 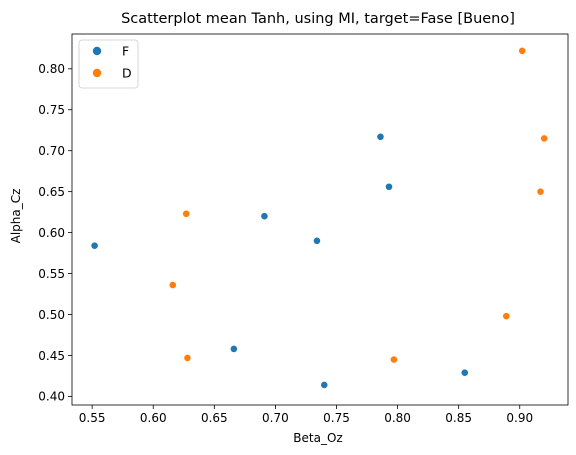 What do you see at coordinates (51, 69) in the screenshot?
I see `y-tick-label: 0.80` at bounding box center [51, 69].